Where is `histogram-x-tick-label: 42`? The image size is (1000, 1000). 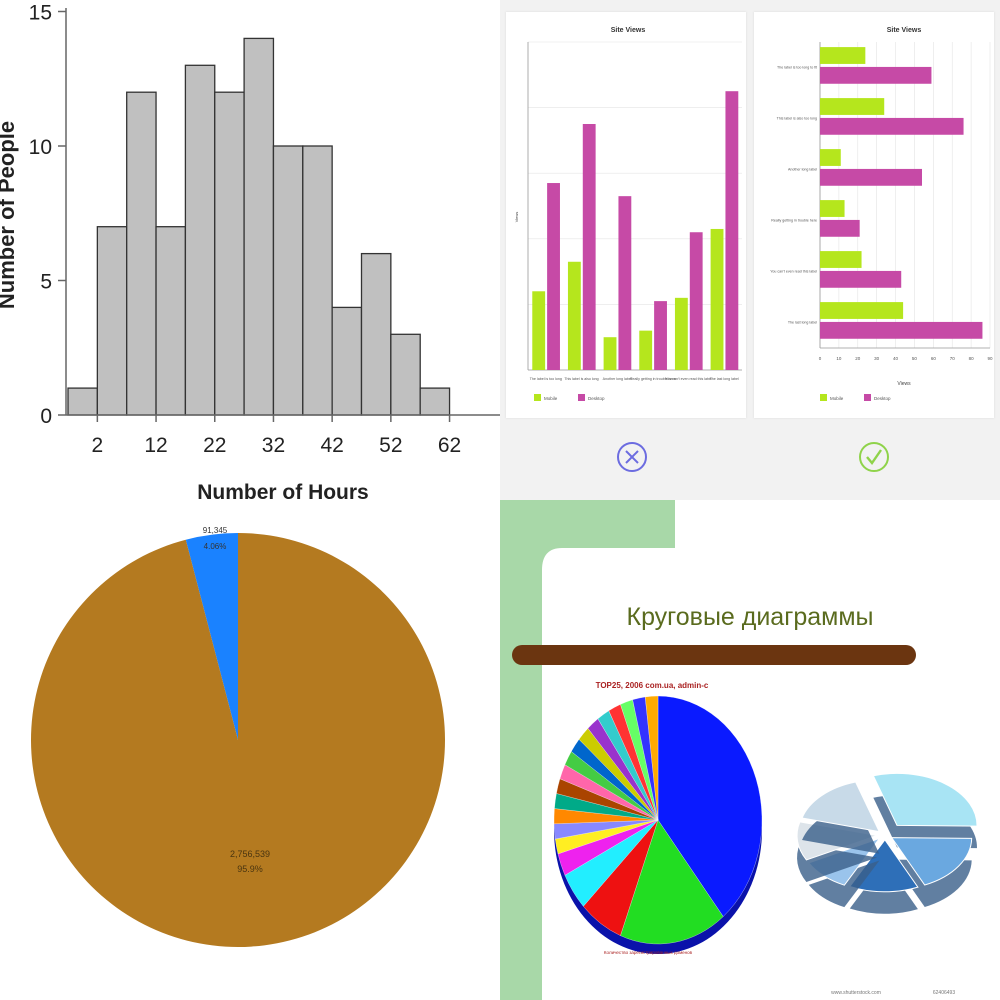 histogram-x-tick-label: 42 is located at coordinates (331, 445).